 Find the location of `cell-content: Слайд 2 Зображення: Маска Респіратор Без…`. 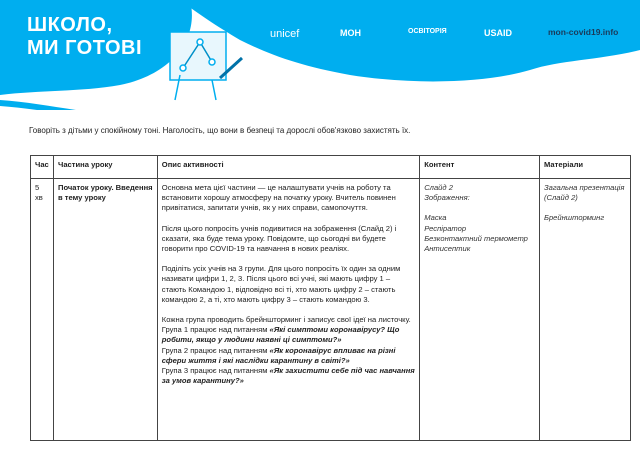

cell-content: Слайд 2 Зображення: Маска Респіратор Без… is located at coordinates (480, 309).